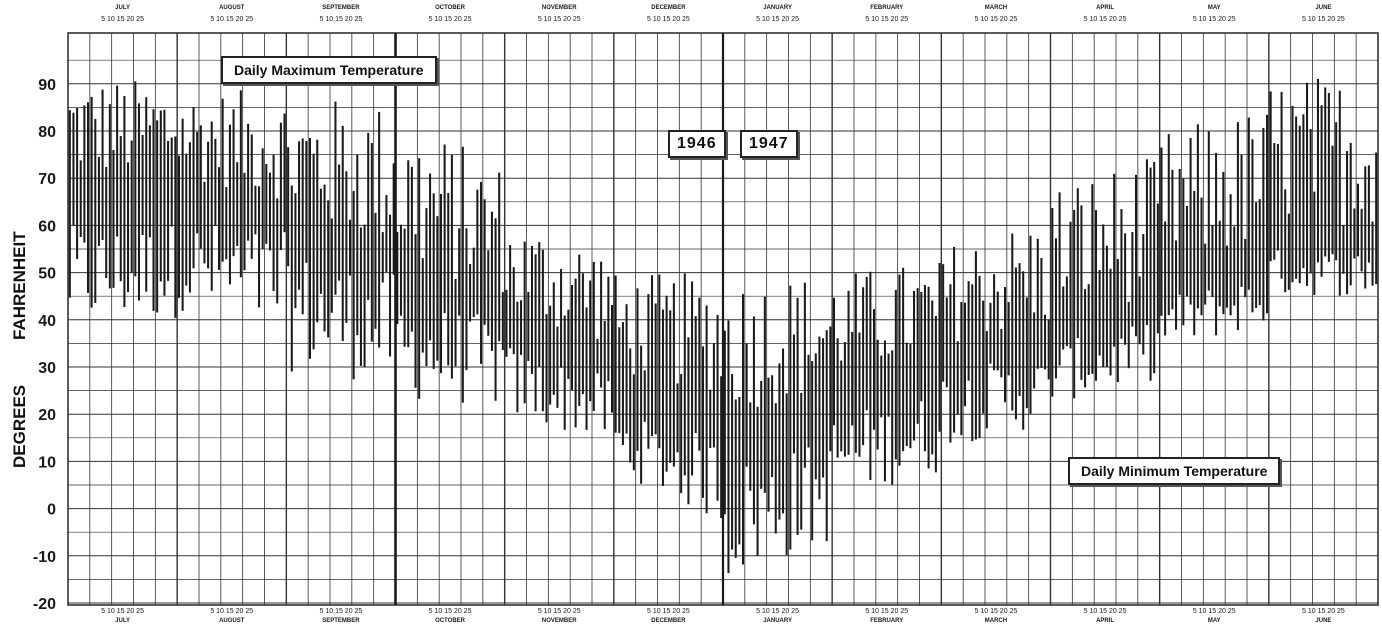  What do you see at coordinates (47, 132) in the screenshot?
I see `y-tick-label: 80` at bounding box center [47, 132].